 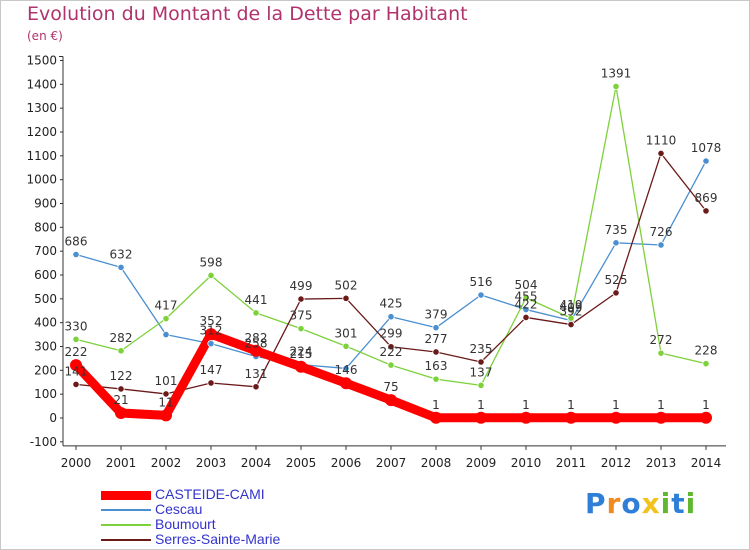 I want to click on data-label-1: 224, so click(x=301, y=352).